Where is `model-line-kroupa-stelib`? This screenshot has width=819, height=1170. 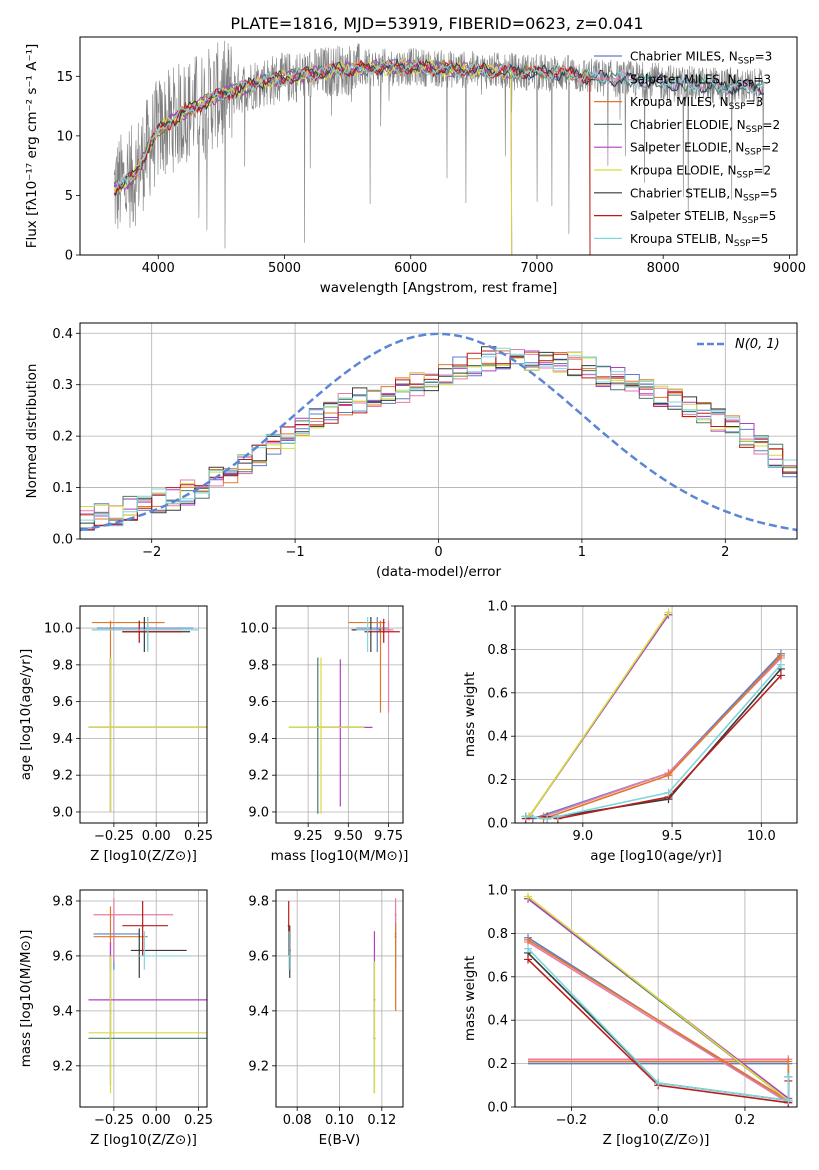 model-line-kroupa-stelib is located at coordinates (439, 123).